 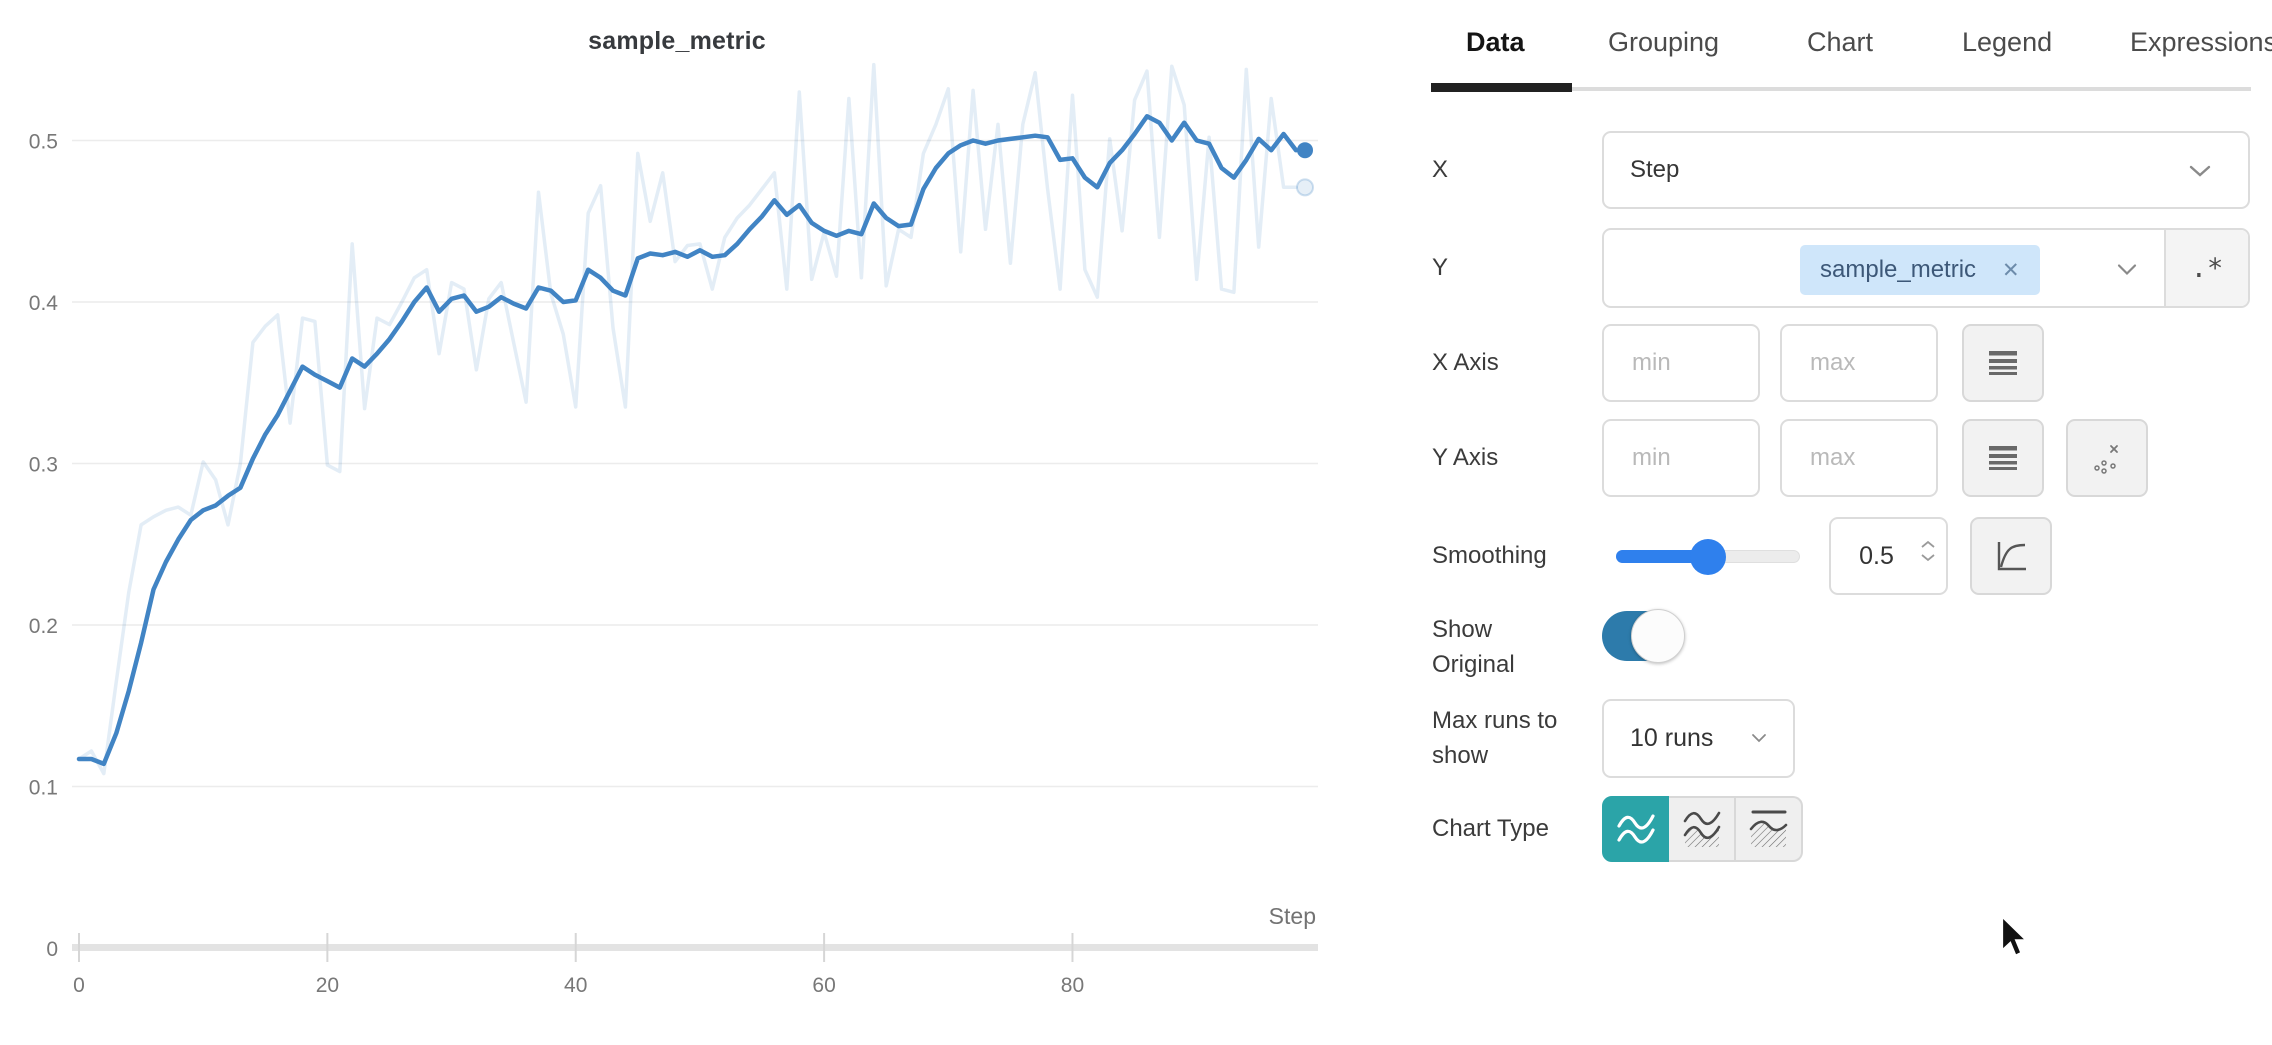 I want to click on smoothing-type-button, so click(x=2011, y=556).